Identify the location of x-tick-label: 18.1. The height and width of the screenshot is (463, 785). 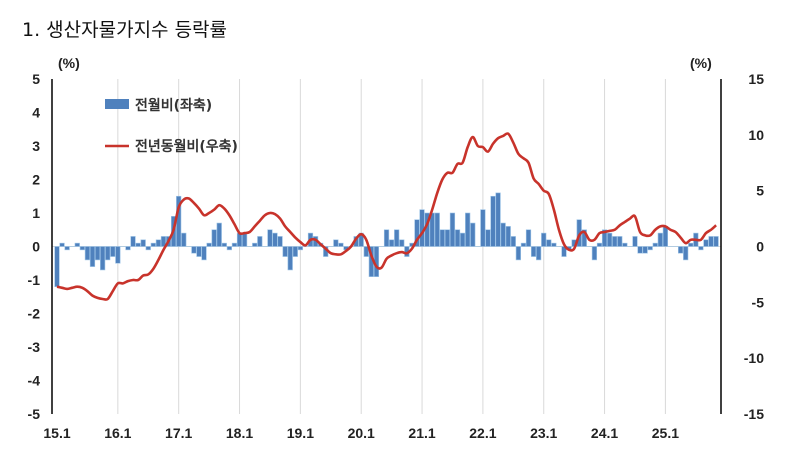
(239, 433).